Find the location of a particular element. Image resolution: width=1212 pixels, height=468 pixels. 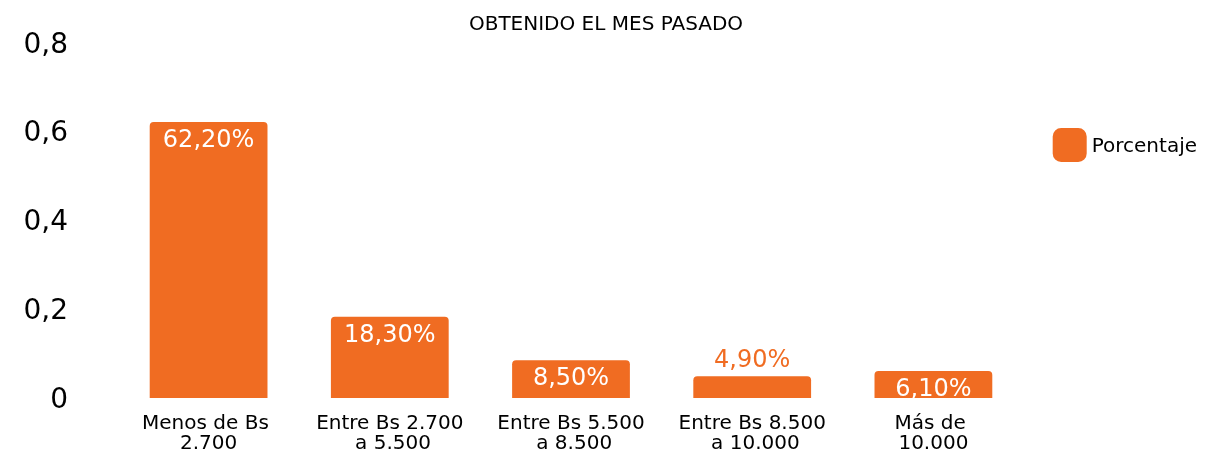

x-tick-label: Menos de Bs 2.700 is located at coordinates (209, 432).